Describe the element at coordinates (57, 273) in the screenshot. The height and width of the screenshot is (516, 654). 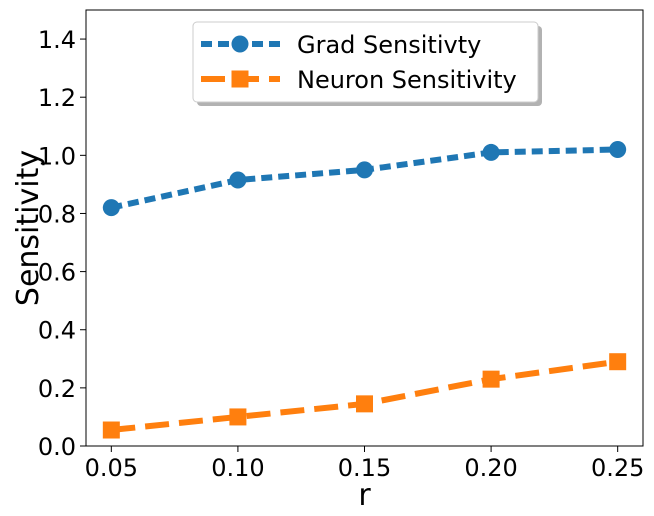
I see `y-tick-label: 0.6` at that location.